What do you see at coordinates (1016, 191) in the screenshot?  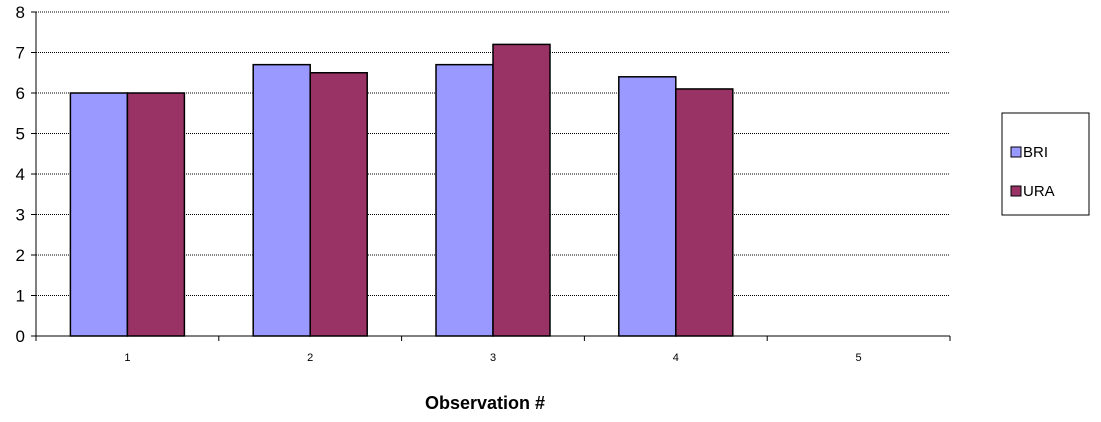 I see `legend-swatch-ura` at bounding box center [1016, 191].